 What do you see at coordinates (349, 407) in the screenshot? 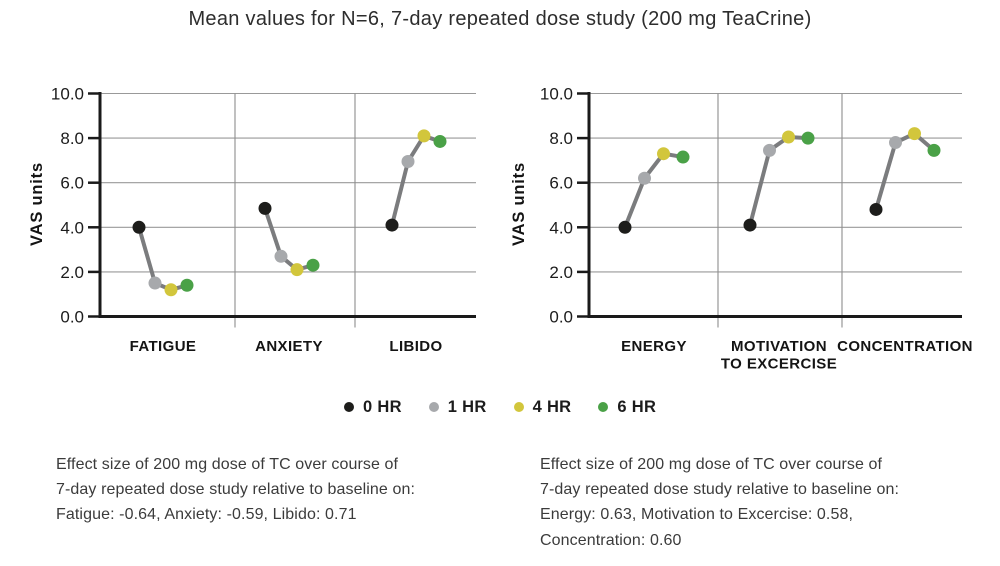
I see `legend-dot-0hr-icon` at bounding box center [349, 407].